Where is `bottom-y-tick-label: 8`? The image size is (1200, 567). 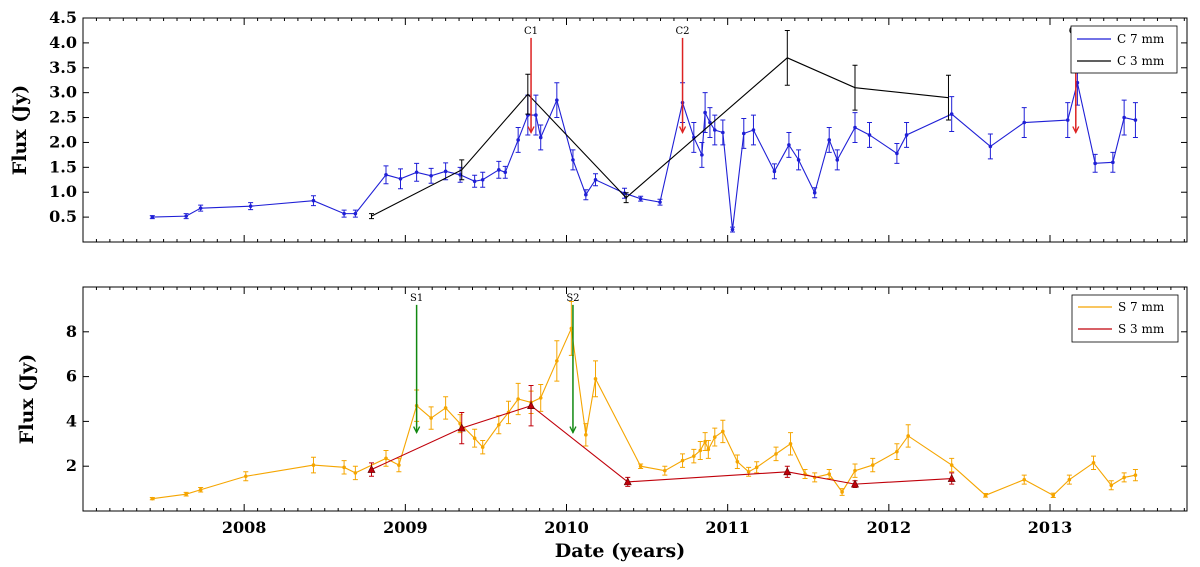 bottom-y-tick-label: 8 is located at coordinates (71, 331).